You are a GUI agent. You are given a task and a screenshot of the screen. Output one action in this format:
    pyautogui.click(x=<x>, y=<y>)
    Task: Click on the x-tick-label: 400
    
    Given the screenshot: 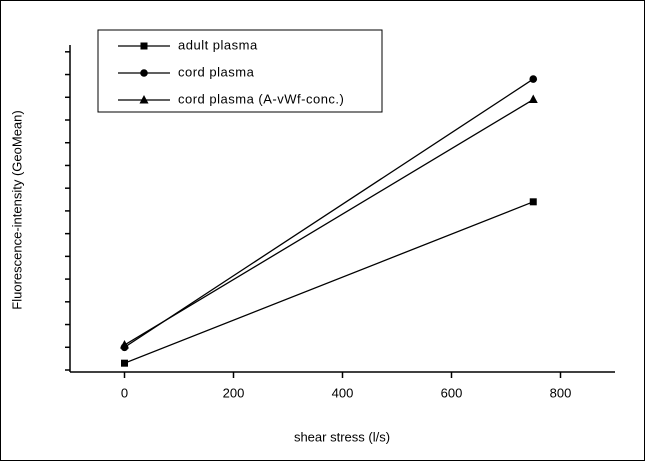 What is the action you would take?
    pyautogui.click(x=343, y=392)
    